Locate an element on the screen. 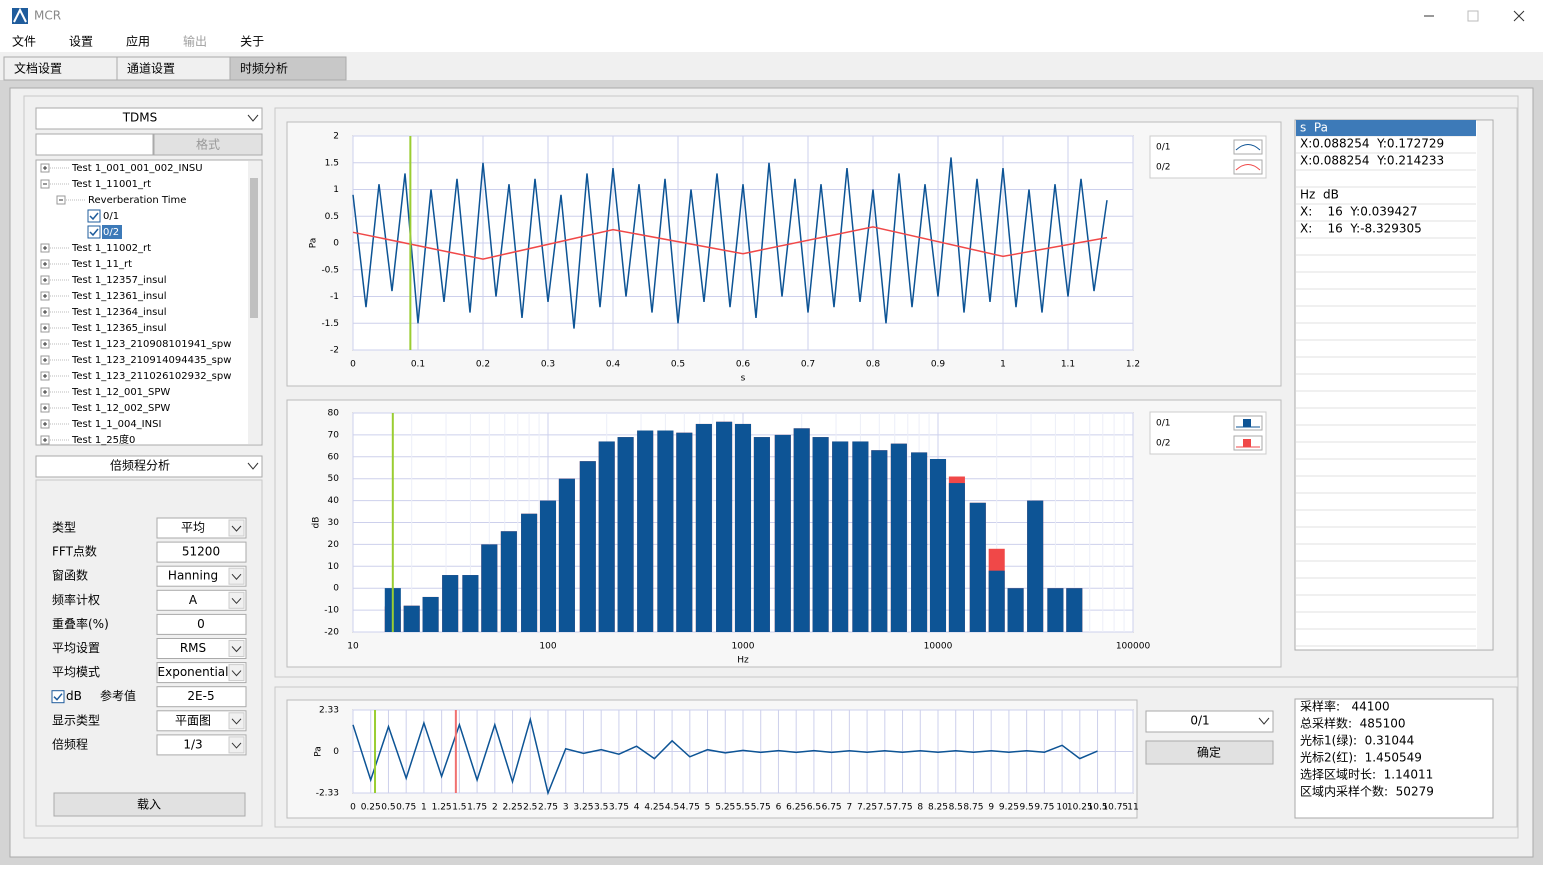 The height and width of the screenshot is (869, 1543). x-tick-label: 9 is located at coordinates (991, 808).